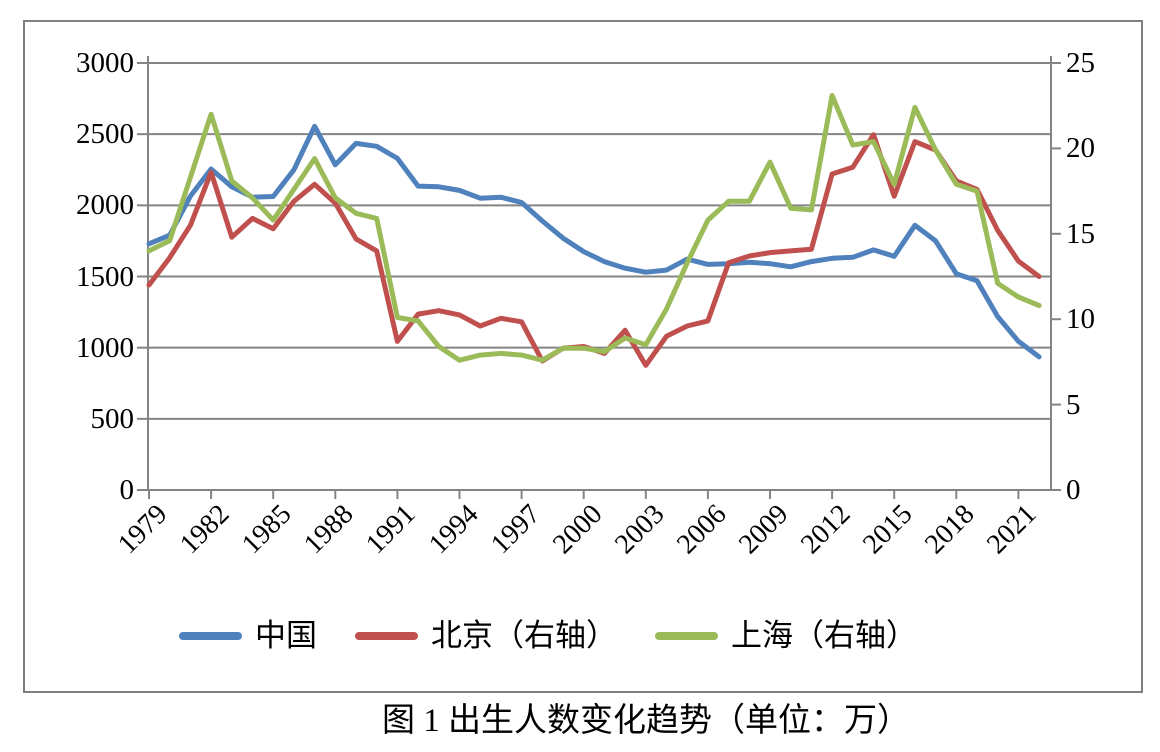 This screenshot has width=1160, height=752. What do you see at coordinates (286, 635) in the screenshot?
I see `legend-label: 中国` at bounding box center [286, 635].